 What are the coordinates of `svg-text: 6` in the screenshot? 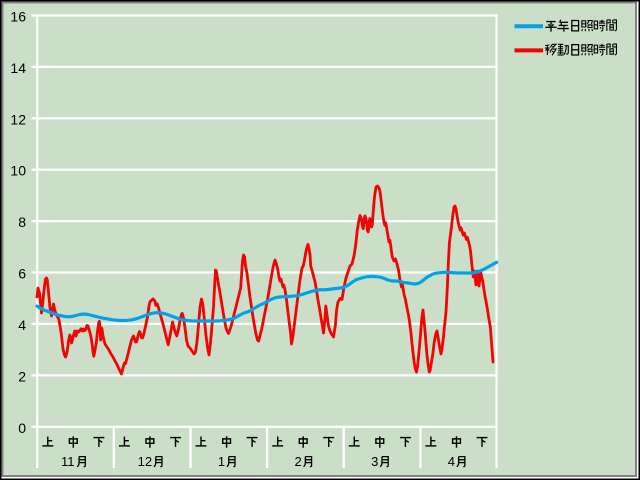 It's located at (22, 274).